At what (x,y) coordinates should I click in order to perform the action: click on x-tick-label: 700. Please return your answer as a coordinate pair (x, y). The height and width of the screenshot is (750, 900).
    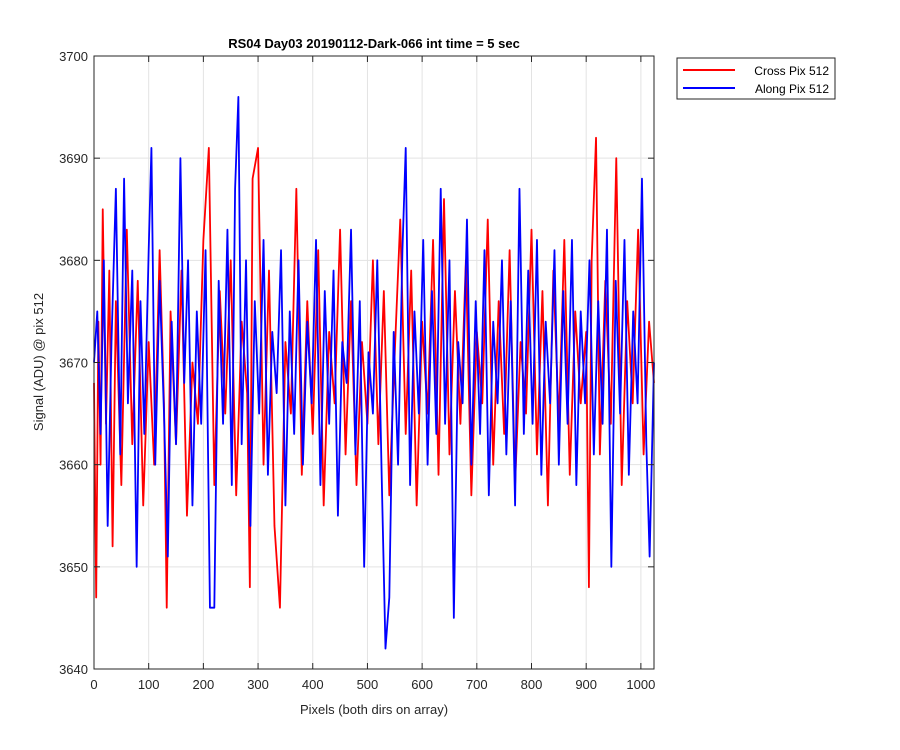
    Looking at the image, I should click on (477, 684).